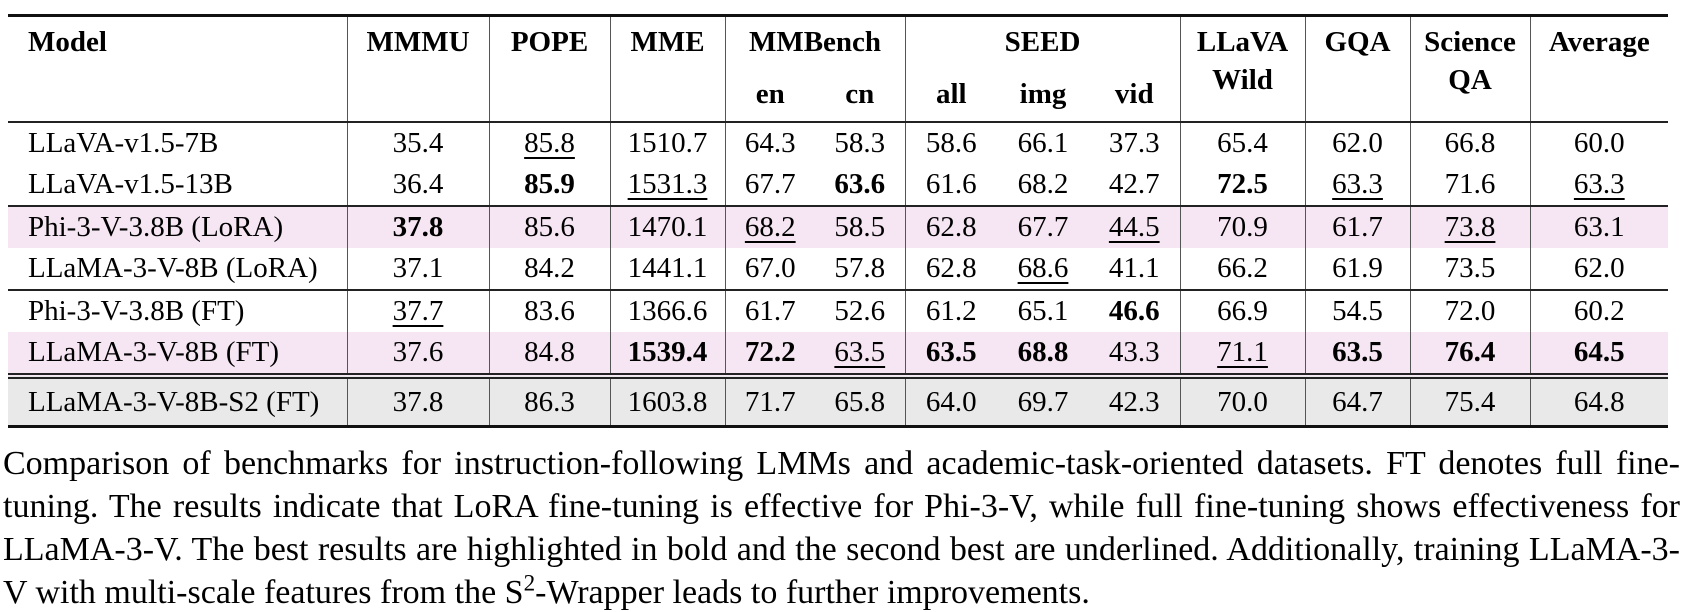 The height and width of the screenshot is (612, 1683). What do you see at coordinates (1043, 42) in the screenshot?
I see `column-group-header: SEED` at bounding box center [1043, 42].